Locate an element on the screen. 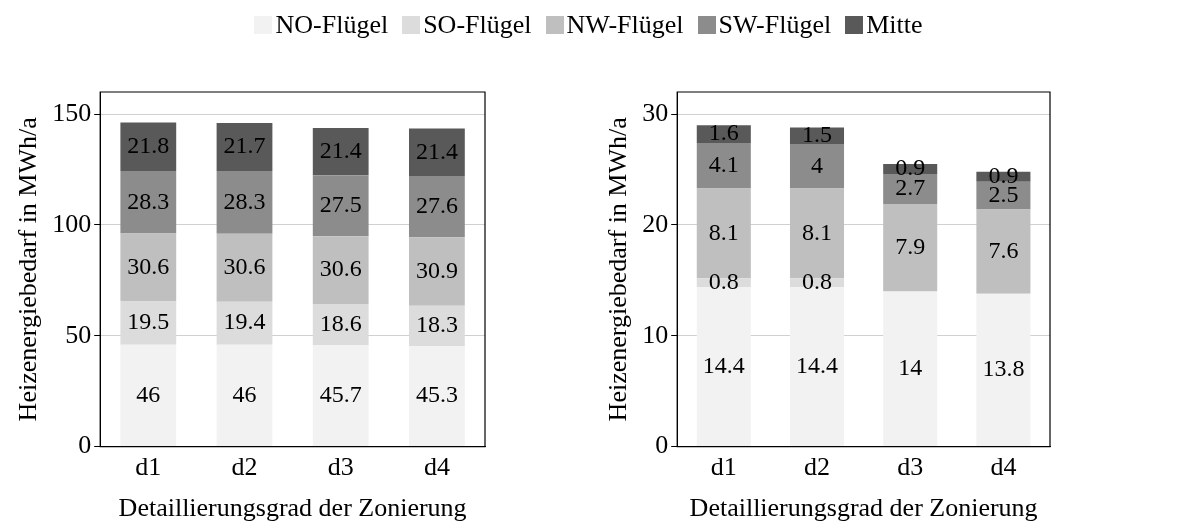 Image resolution: width=1177 pixels, height=529 pixels. data-label: 19.5 is located at coordinates (148, 321).